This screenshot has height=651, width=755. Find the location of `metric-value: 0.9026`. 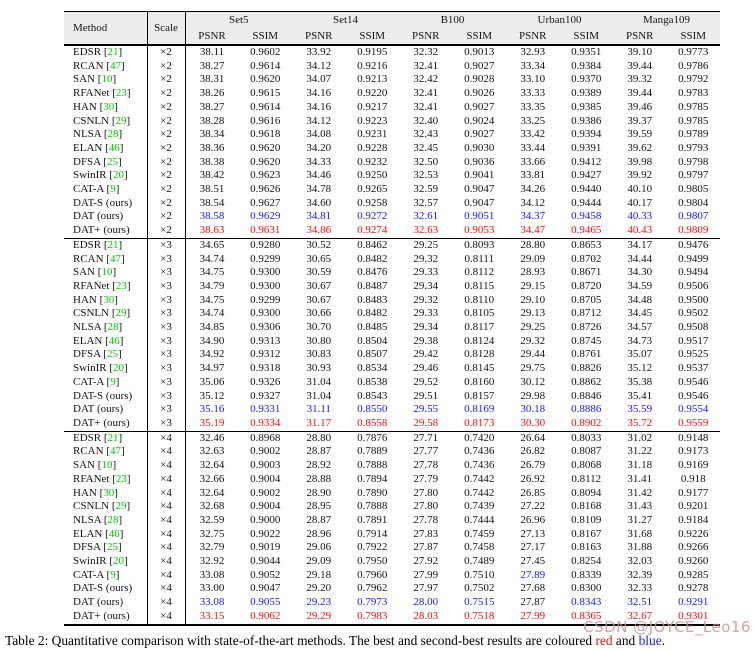

metric-value: 0.9026 is located at coordinates (479, 93).